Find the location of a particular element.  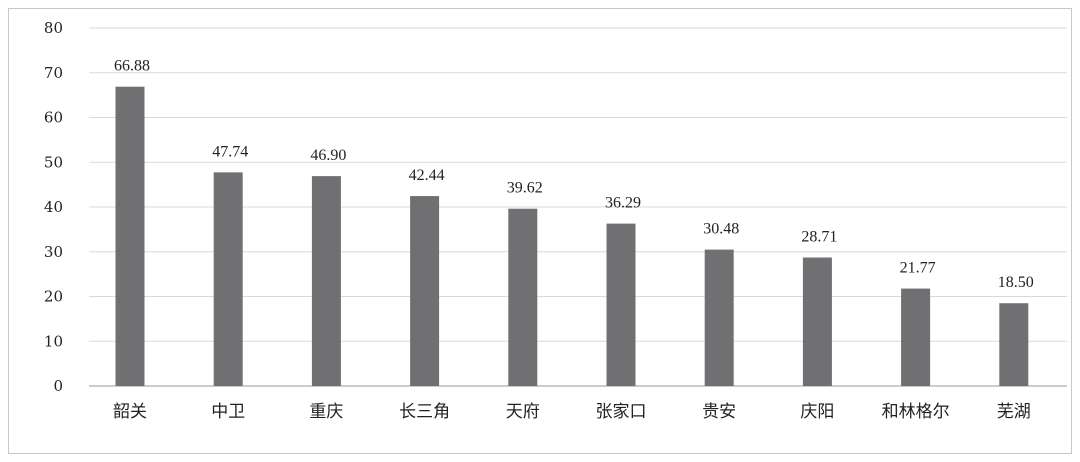

x-tick-label: 贵安 is located at coordinates (719, 412).